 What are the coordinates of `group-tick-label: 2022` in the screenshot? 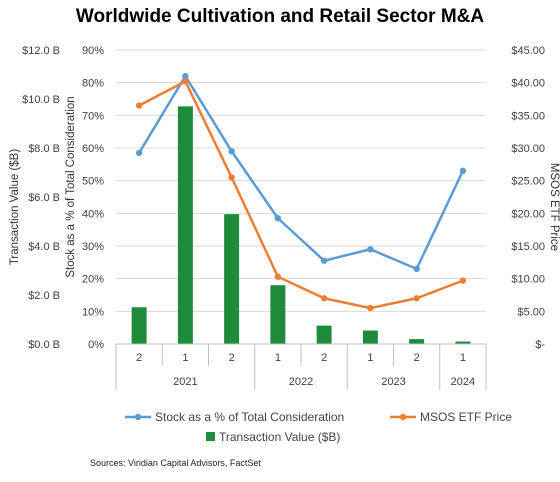 It's located at (301, 382).